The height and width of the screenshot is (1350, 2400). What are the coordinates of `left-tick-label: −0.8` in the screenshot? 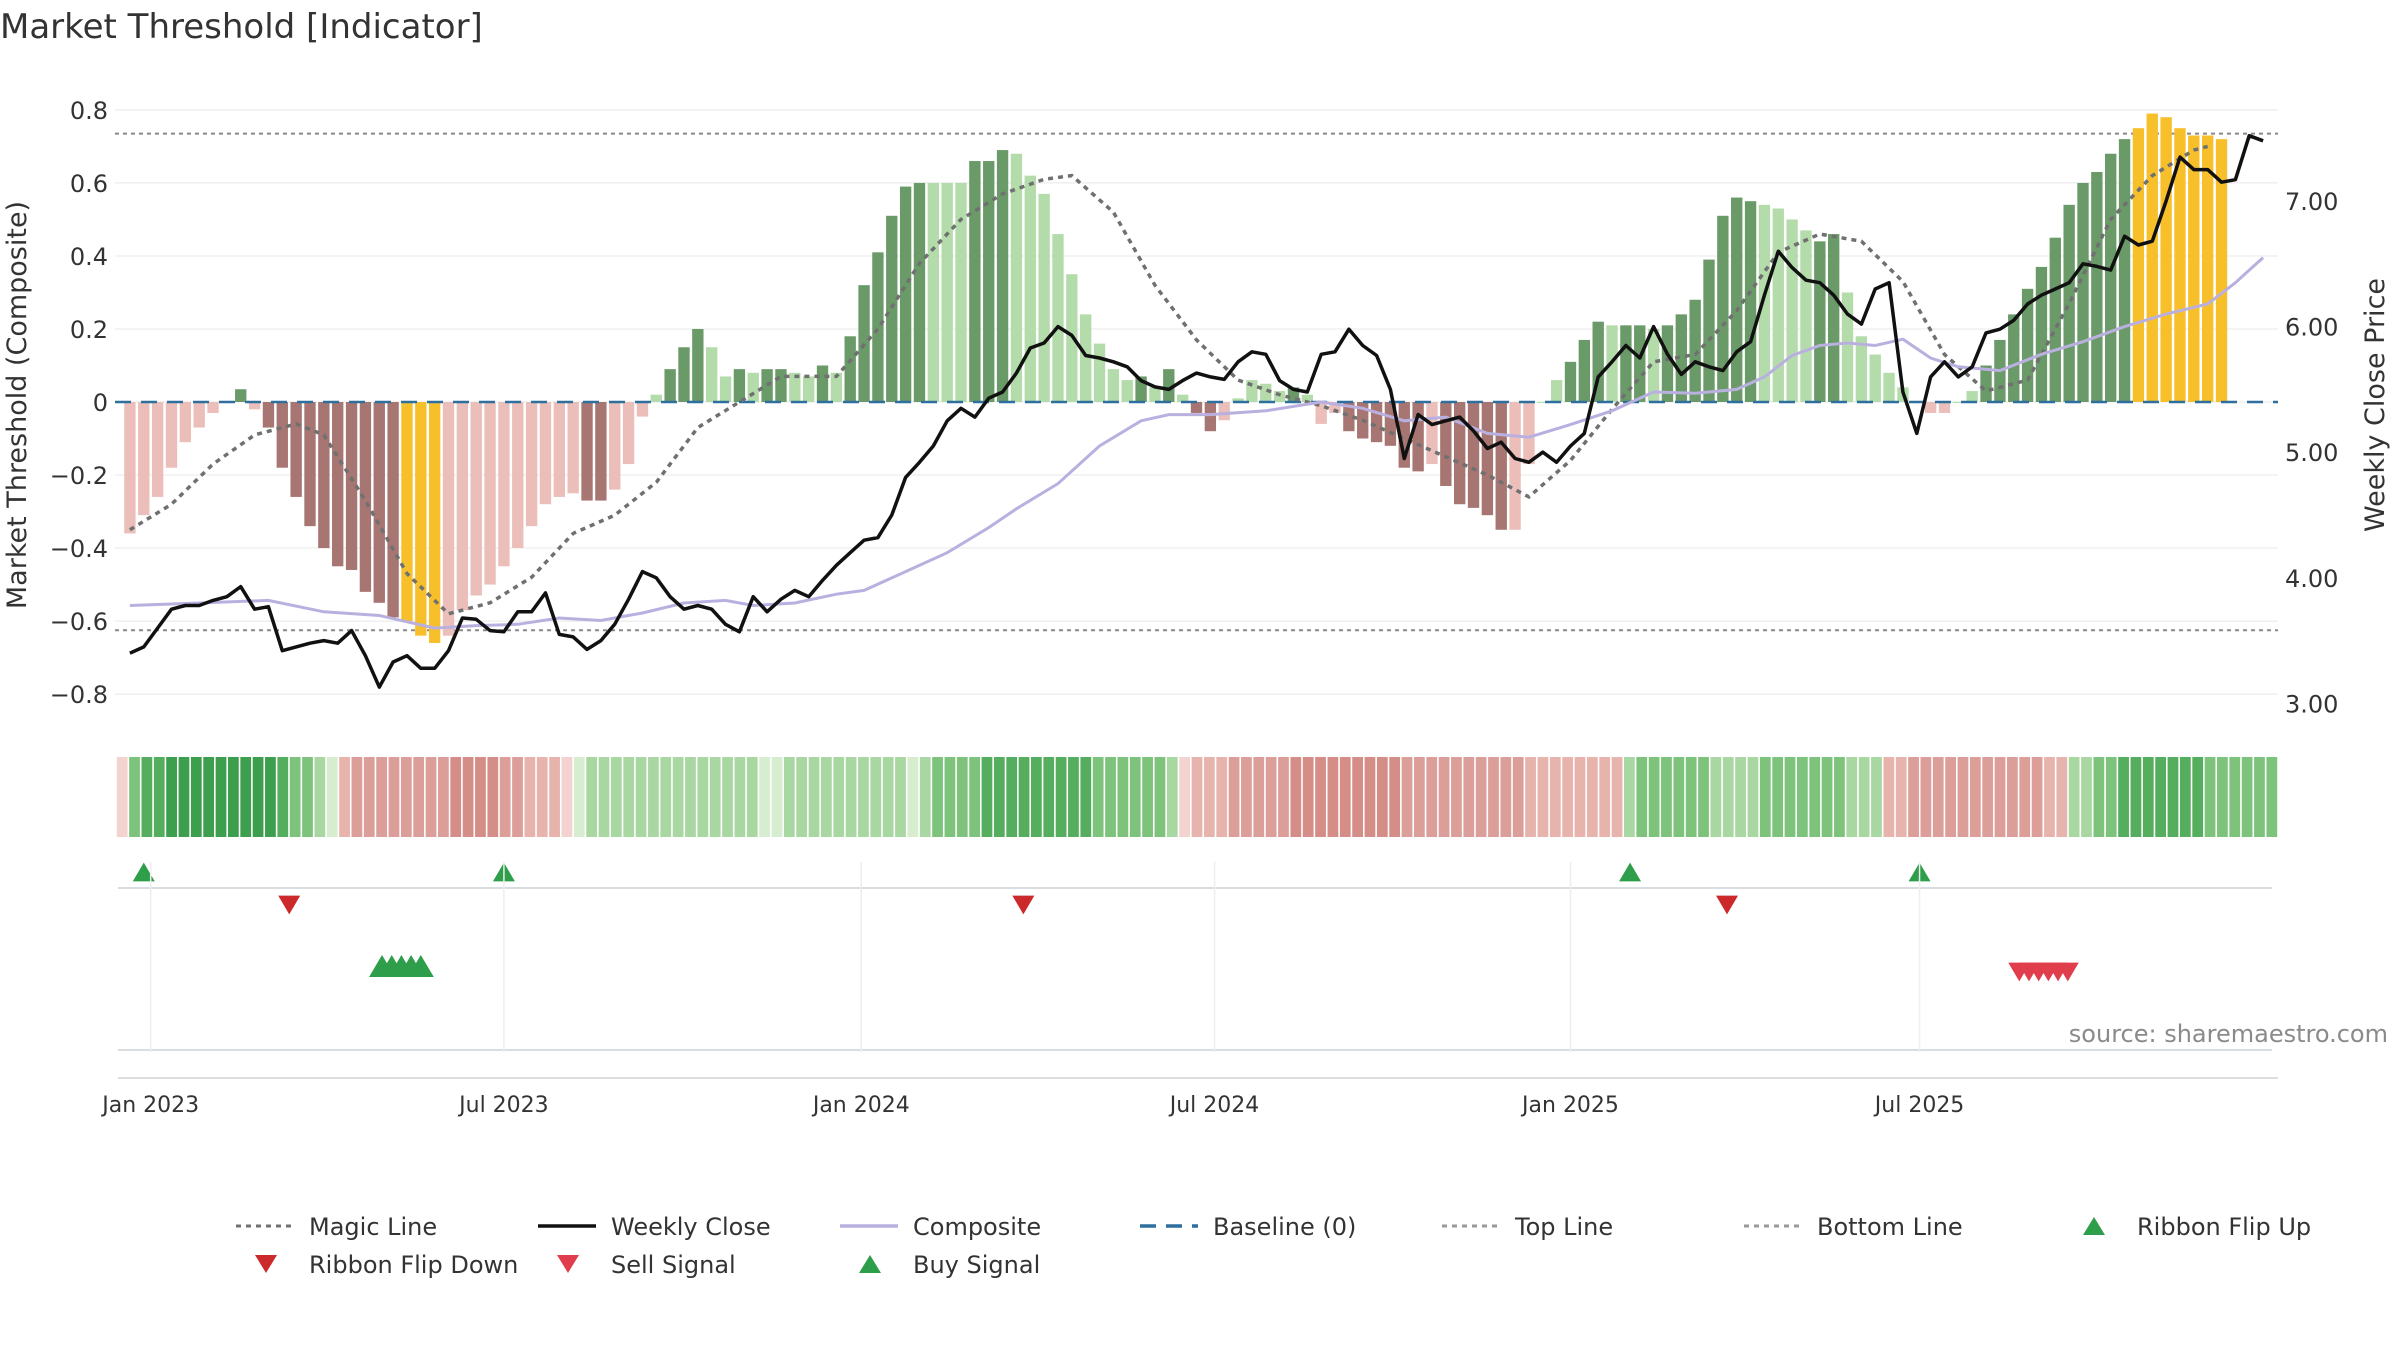 It's located at (79, 695).